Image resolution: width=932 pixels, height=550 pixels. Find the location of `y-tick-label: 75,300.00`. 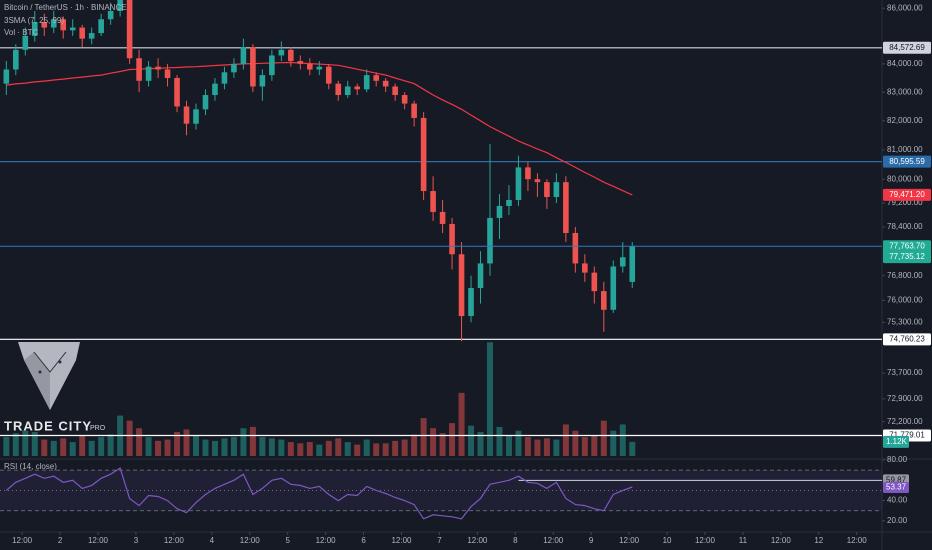

y-tick-label: 75,300.00 is located at coordinates (905, 321).